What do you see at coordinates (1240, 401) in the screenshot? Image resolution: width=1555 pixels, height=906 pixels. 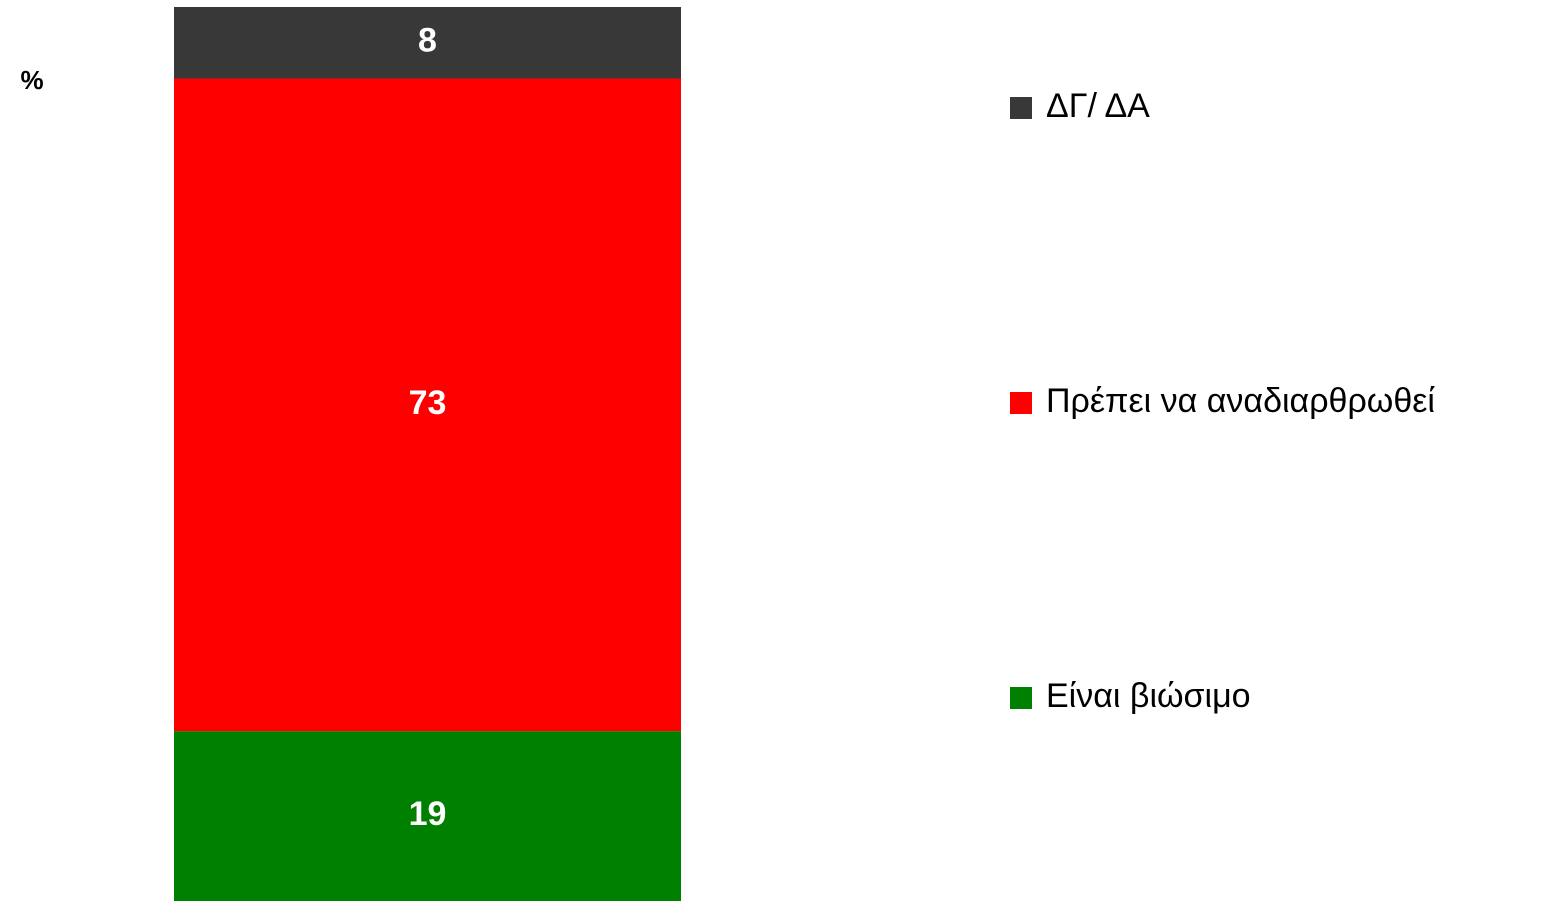 I see `legend-label: Πρέπει να αναδιαρθρωθεί` at bounding box center [1240, 401].